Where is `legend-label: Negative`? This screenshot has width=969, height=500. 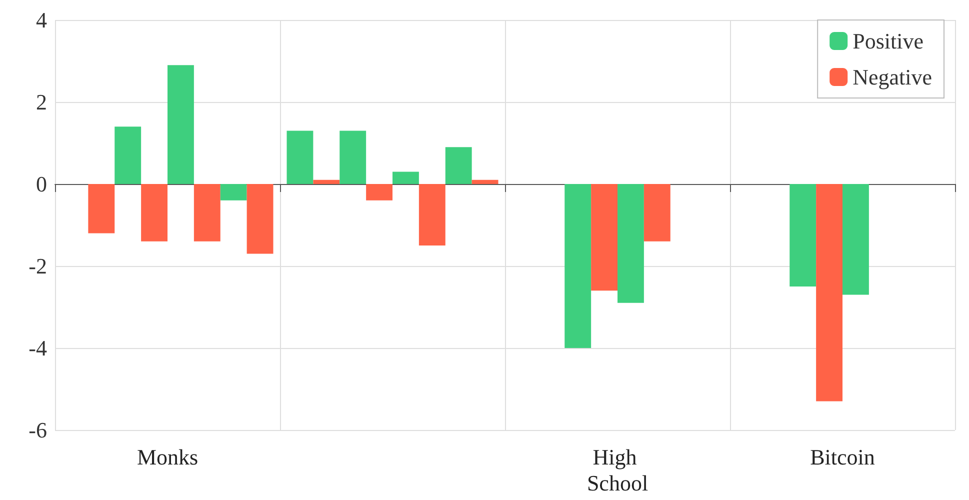
legend-label: Negative is located at coordinates (892, 77).